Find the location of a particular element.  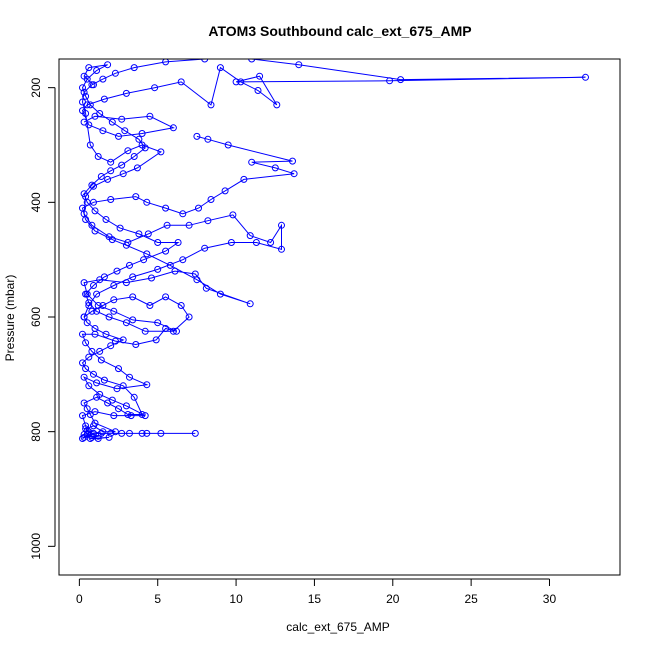

x-tick-label: 30 is located at coordinates (550, 599).